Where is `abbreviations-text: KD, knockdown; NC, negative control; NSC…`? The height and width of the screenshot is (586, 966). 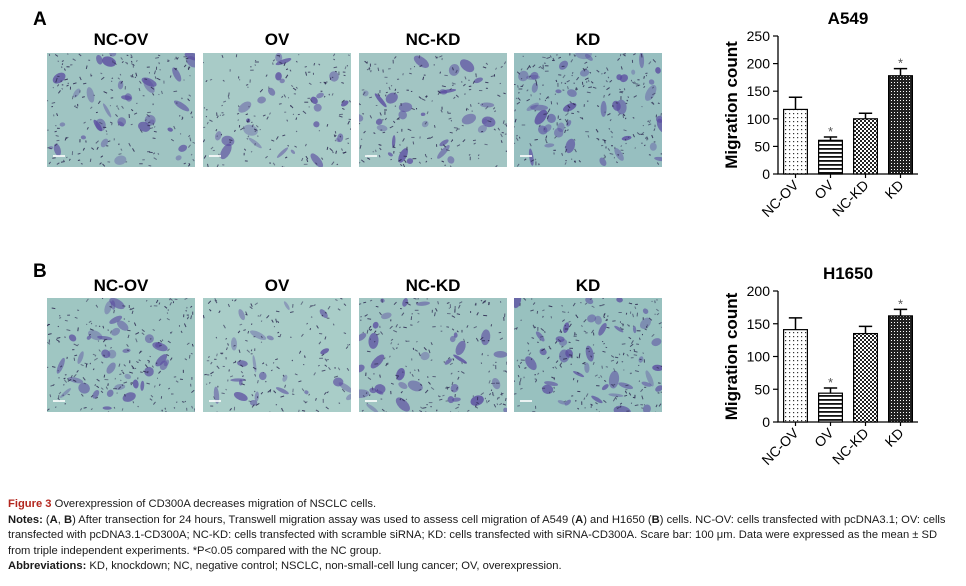 abbreviations-text: KD, knockdown; NC, negative control; NSC… is located at coordinates (324, 566).